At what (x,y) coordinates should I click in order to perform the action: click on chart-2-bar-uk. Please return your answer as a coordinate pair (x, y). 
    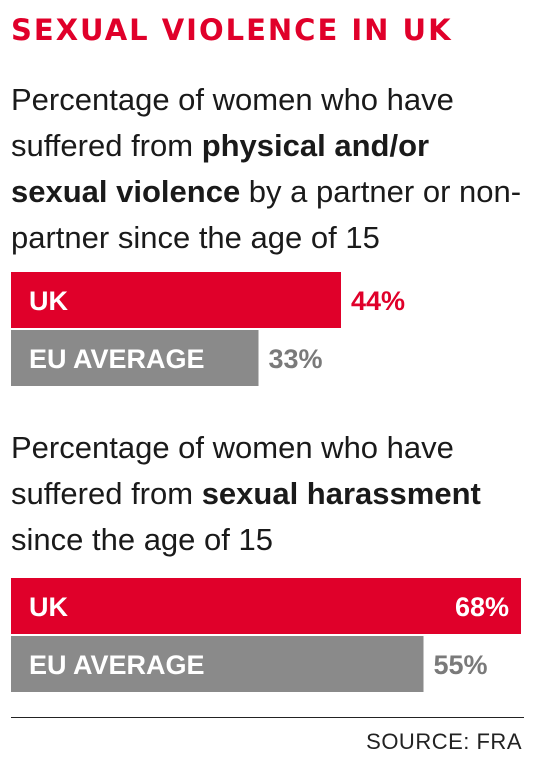
    Looking at the image, I should click on (266, 606).